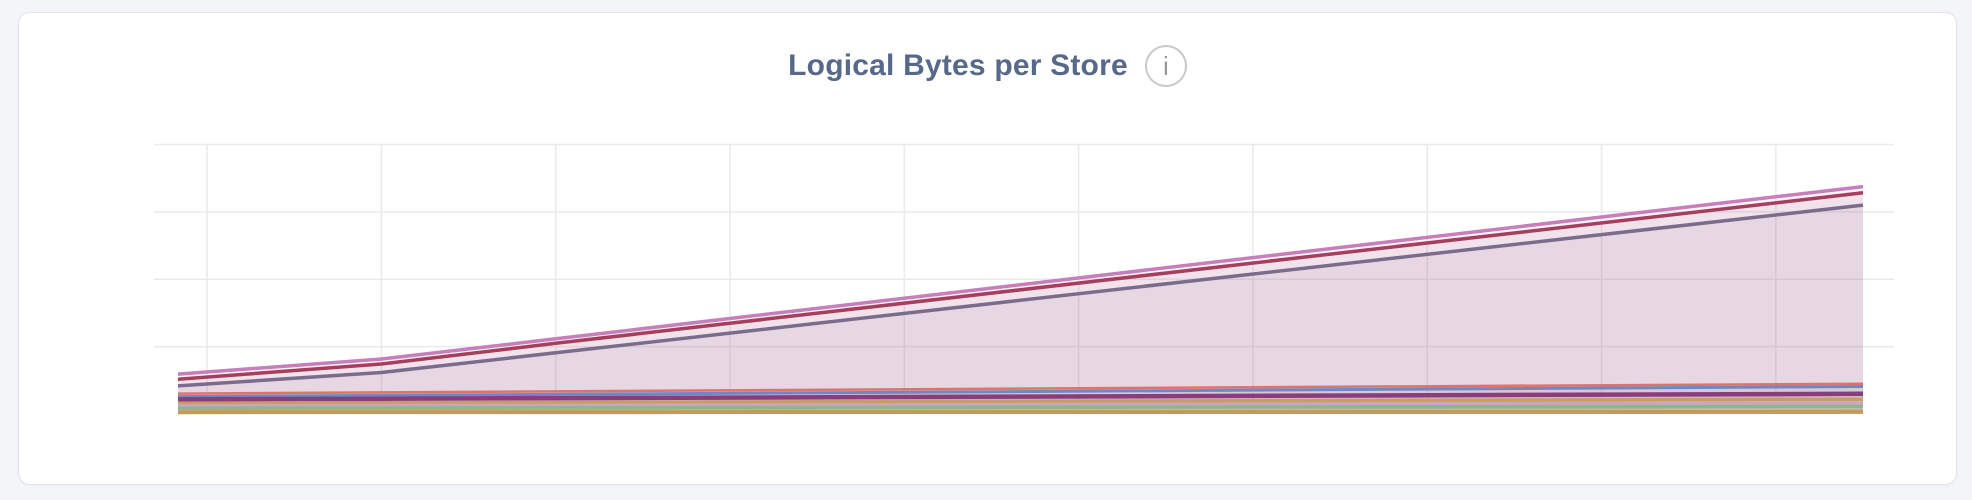  I want to click on series-line-store-blue-flat, so click(1020, 392).